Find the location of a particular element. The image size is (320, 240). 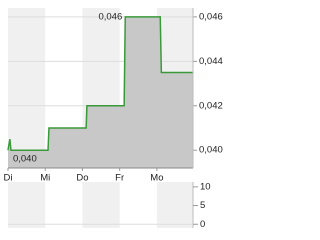

x-tick-label: Di is located at coordinates (8, 178).